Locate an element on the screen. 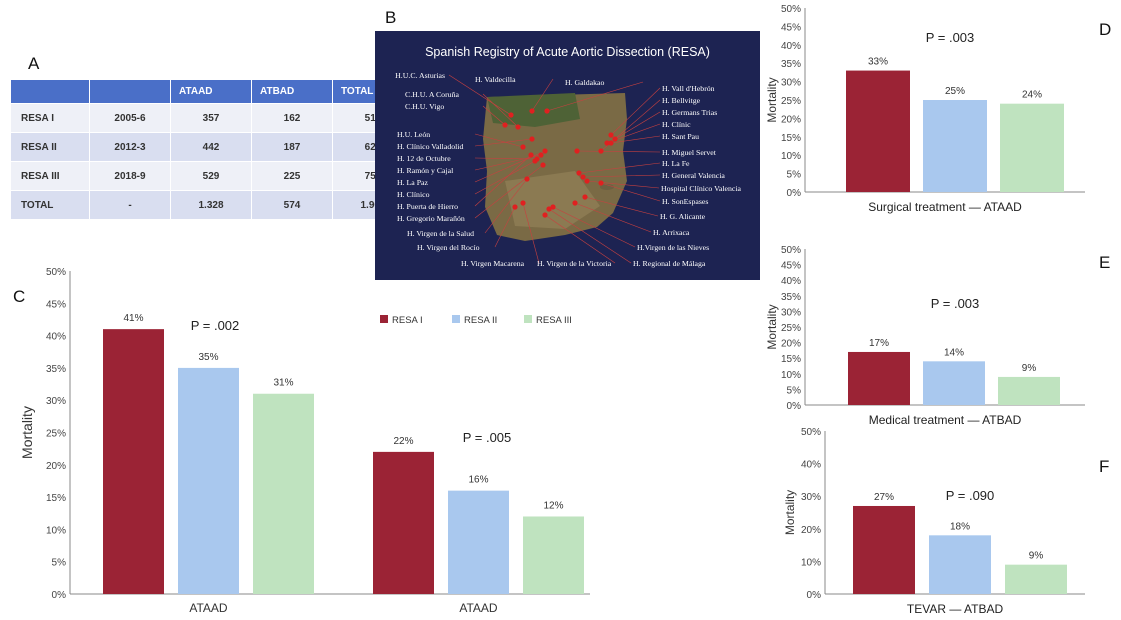 This screenshot has width=1121, height=620. hospital-label: H. Virgen Macarena is located at coordinates (493, 263).